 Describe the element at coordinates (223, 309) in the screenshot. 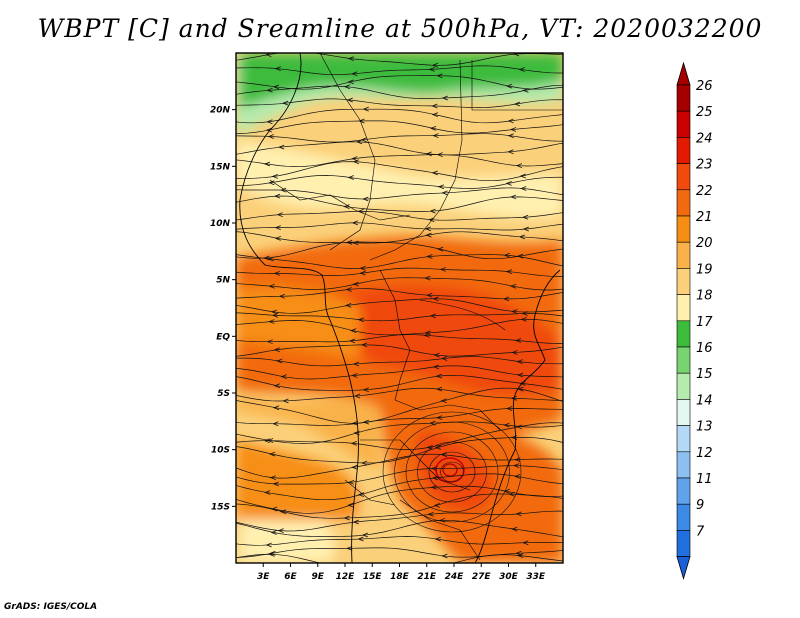

I see `latitude-axis: 20N 15N 10N 5N EQ 5S 10S 15S` at that location.